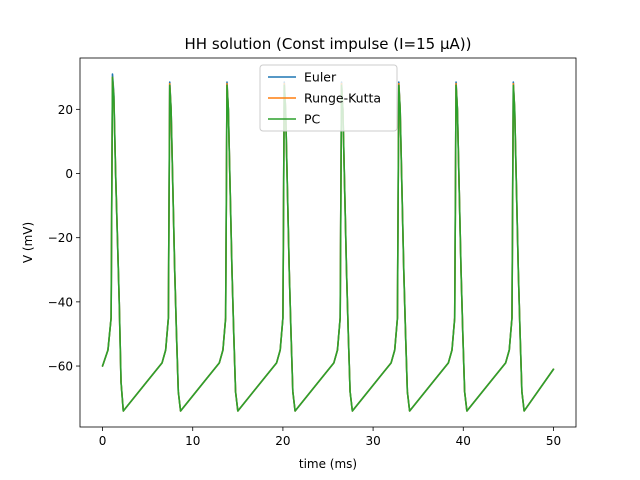 The image size is (640, 480). What do you see at coordinates (463, 441) in the screenshot?
I see `x-tick-label: 40` at bounding box center [463, 441].